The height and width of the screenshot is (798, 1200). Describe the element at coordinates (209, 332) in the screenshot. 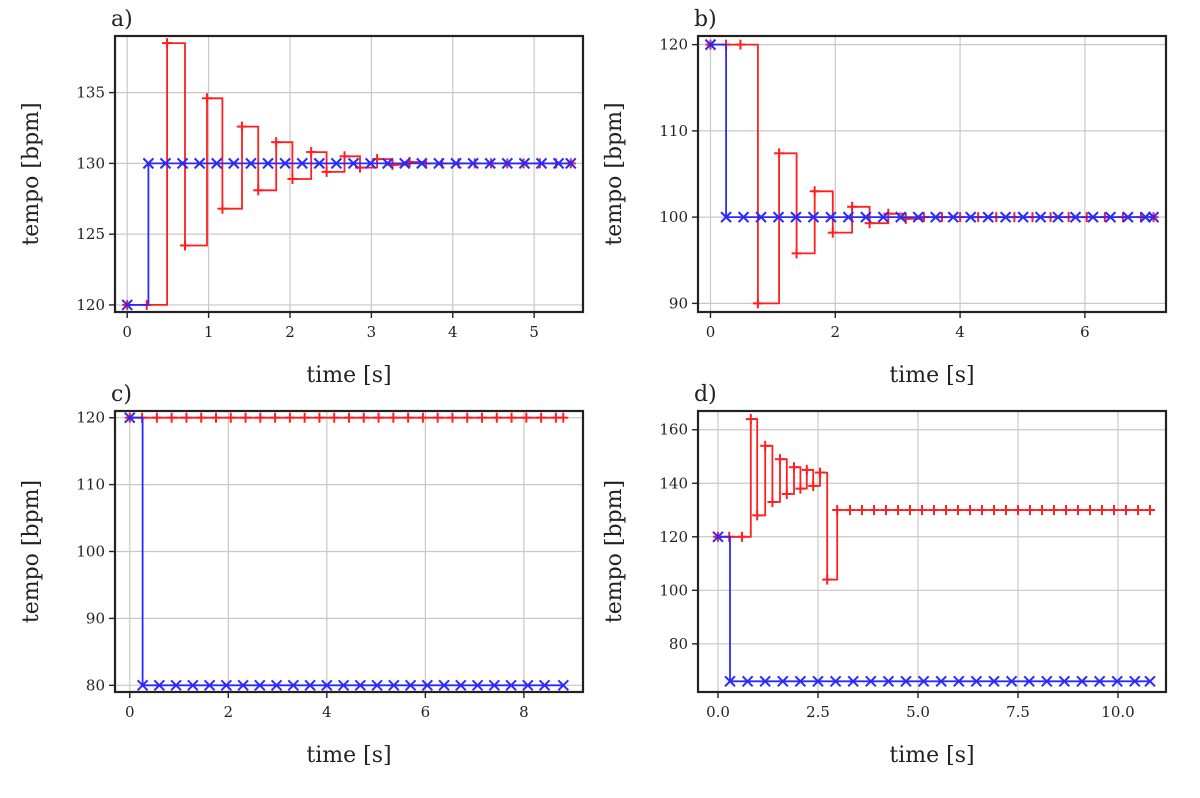

I see `x-tick-label: 1` at that location.